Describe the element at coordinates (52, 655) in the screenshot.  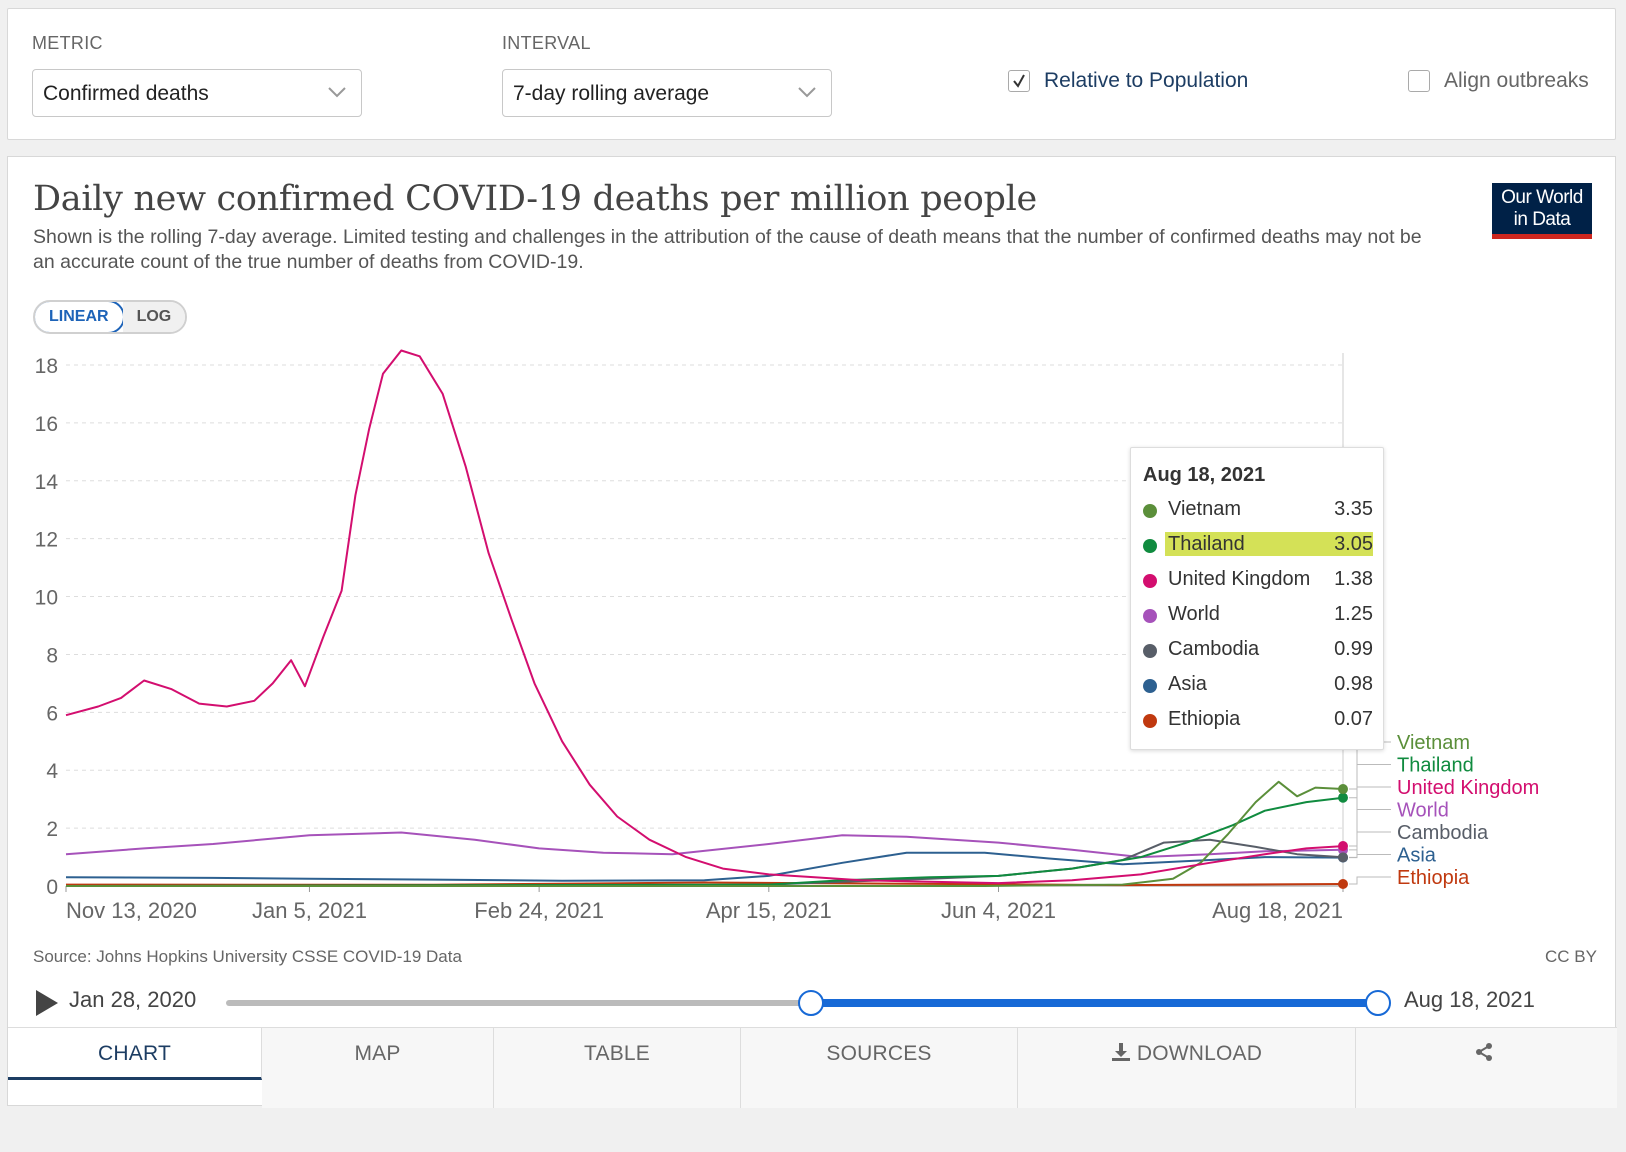
I see `y-tick-label: 8` at that location.